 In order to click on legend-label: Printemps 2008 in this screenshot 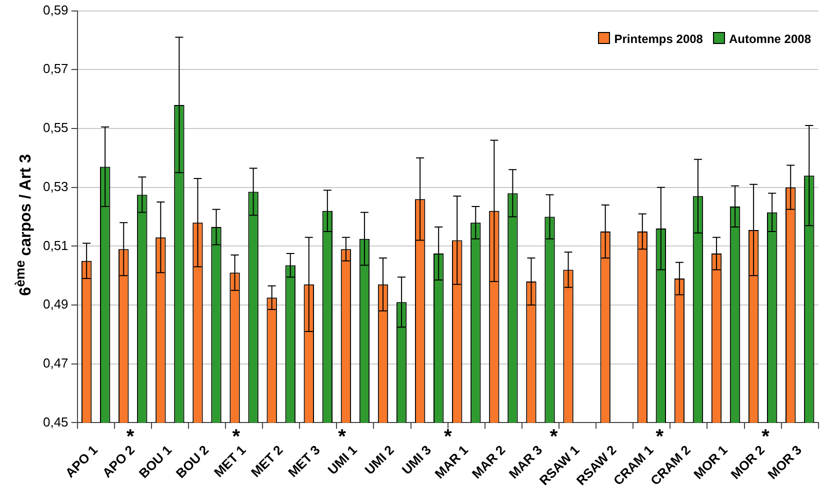, I will do `click(658, 39)`.